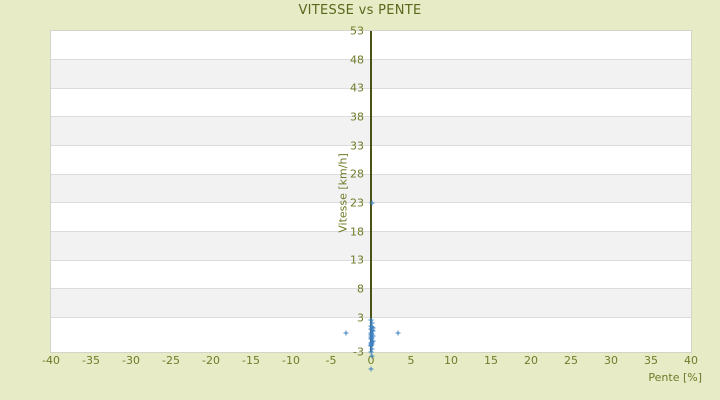  I want to click on y-tick-label: 23, so click(357, 203).